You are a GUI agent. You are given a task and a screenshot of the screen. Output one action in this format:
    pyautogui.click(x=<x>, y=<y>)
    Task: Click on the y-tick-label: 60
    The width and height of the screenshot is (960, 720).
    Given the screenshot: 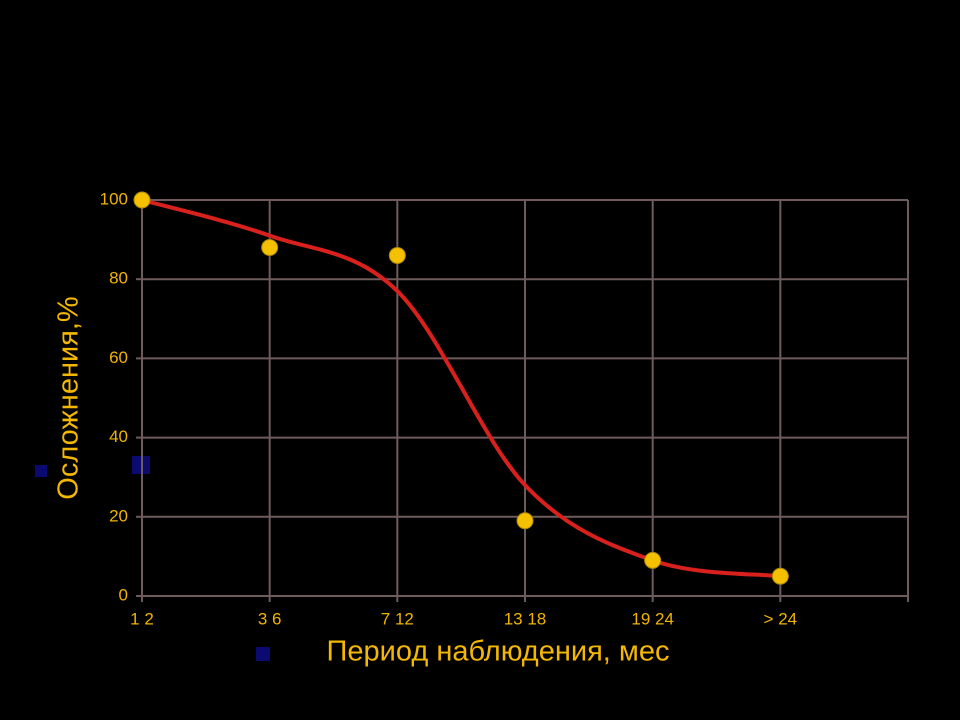 What is the action you would take?
    pyautogui.click(x=118, y=357)
    